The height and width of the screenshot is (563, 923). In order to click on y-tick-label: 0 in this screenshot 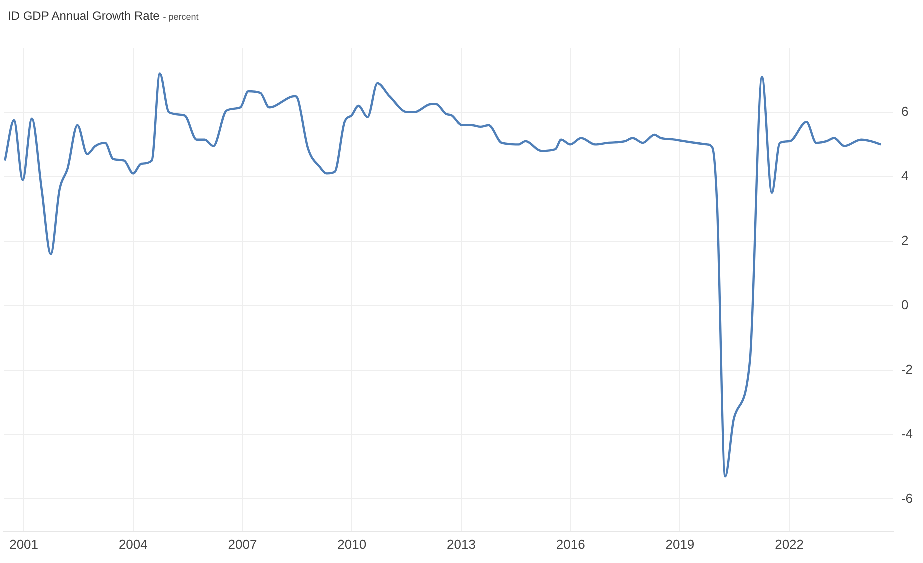, I will do `click(905, 304)`.